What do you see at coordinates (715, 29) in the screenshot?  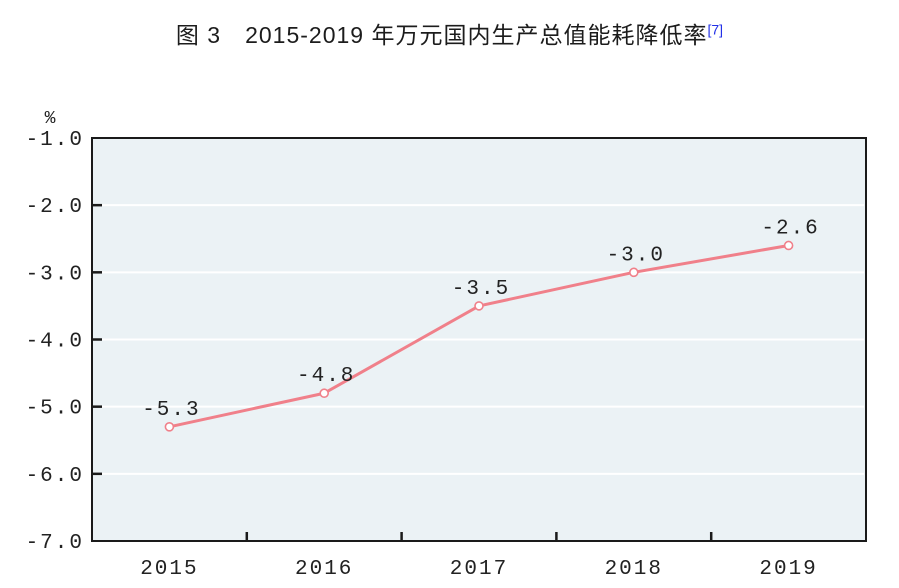 I see `footnote-ref-link: [7]` at bounding box center [715, 29].